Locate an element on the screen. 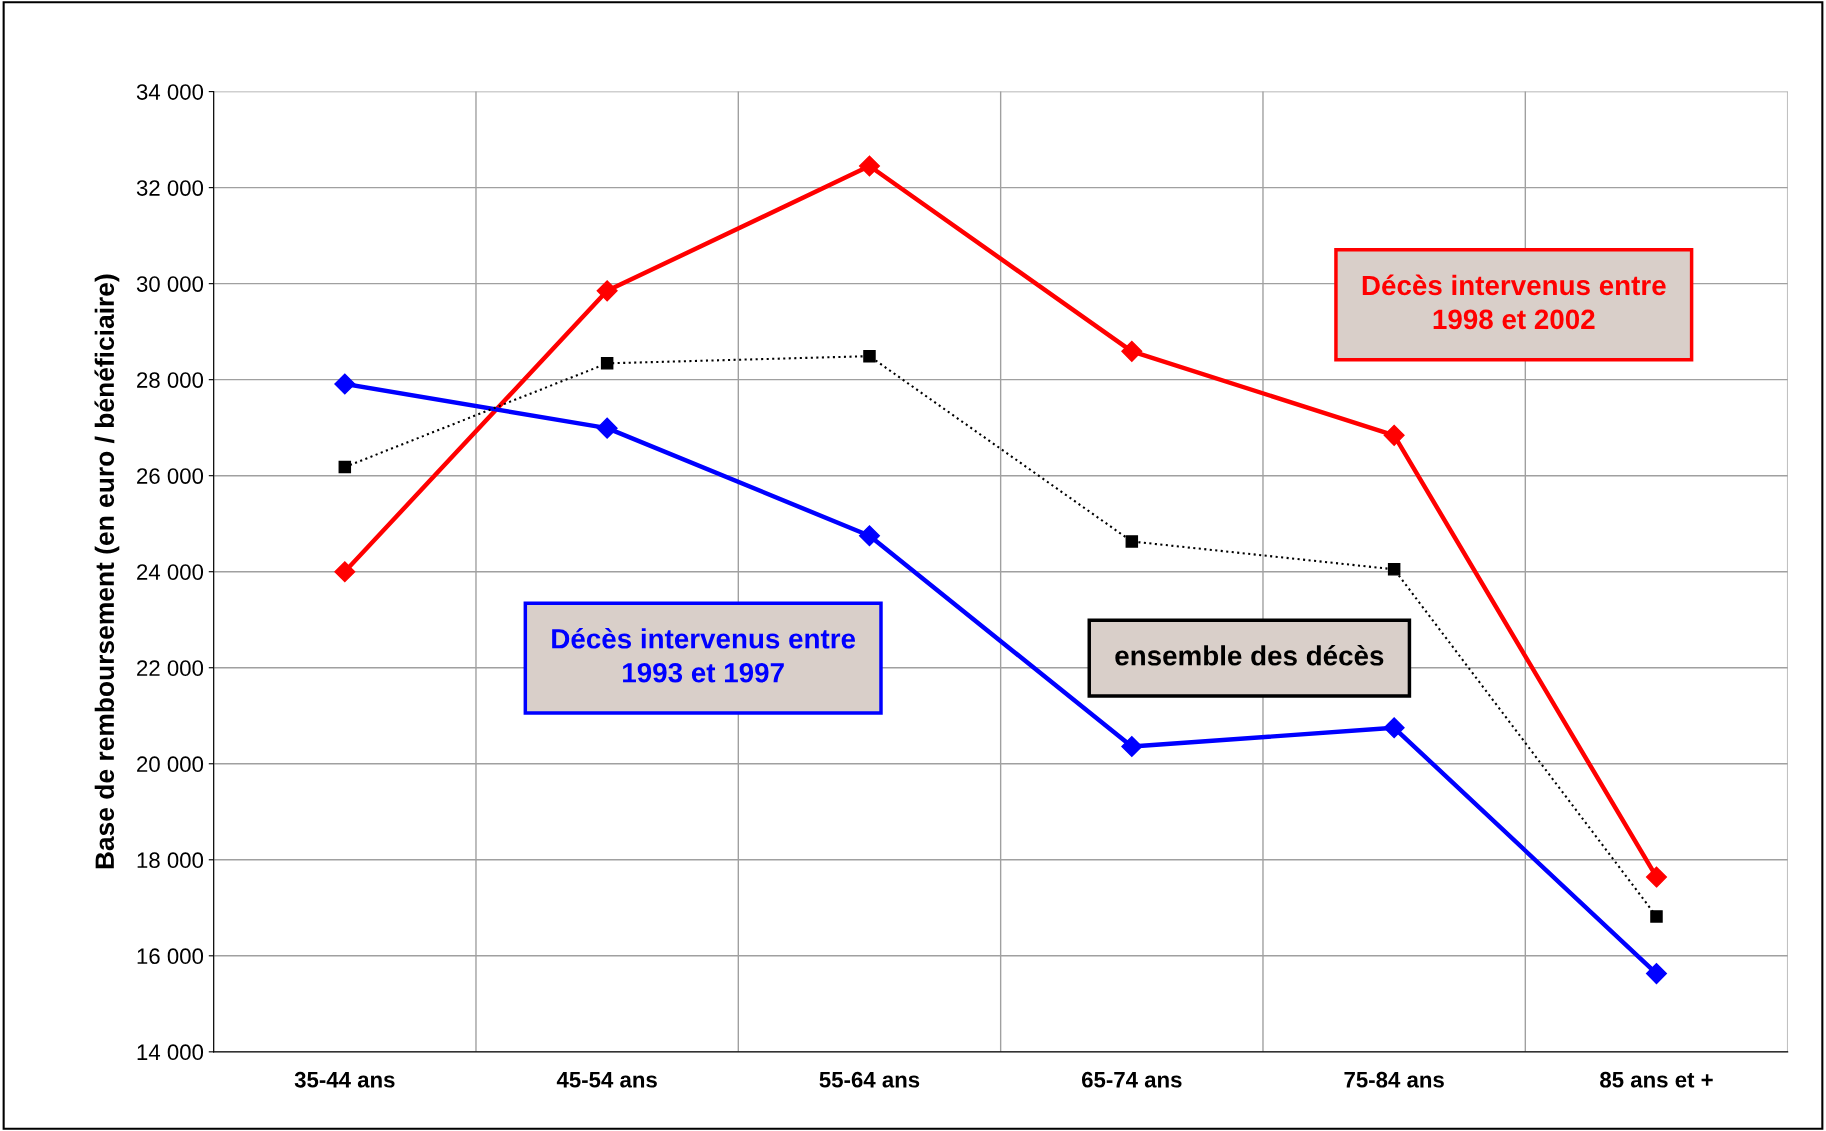 The height and width of the screenshot is (1131, 1826). y-tick-label: 16 000 is located at coordinates (170, 956).